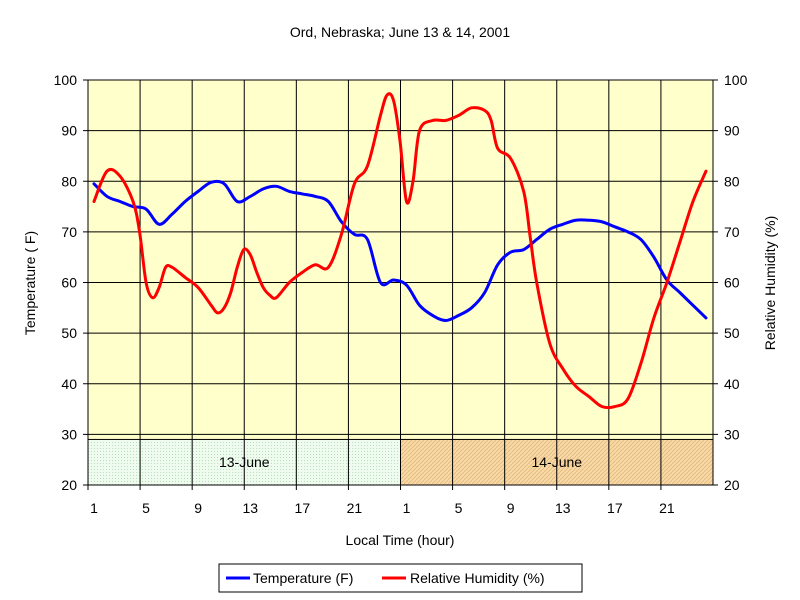  Describe the element at coordinates (30, 283) in the screenshot. I see `y-axis-left-label: Temperature ( F)` at that location.